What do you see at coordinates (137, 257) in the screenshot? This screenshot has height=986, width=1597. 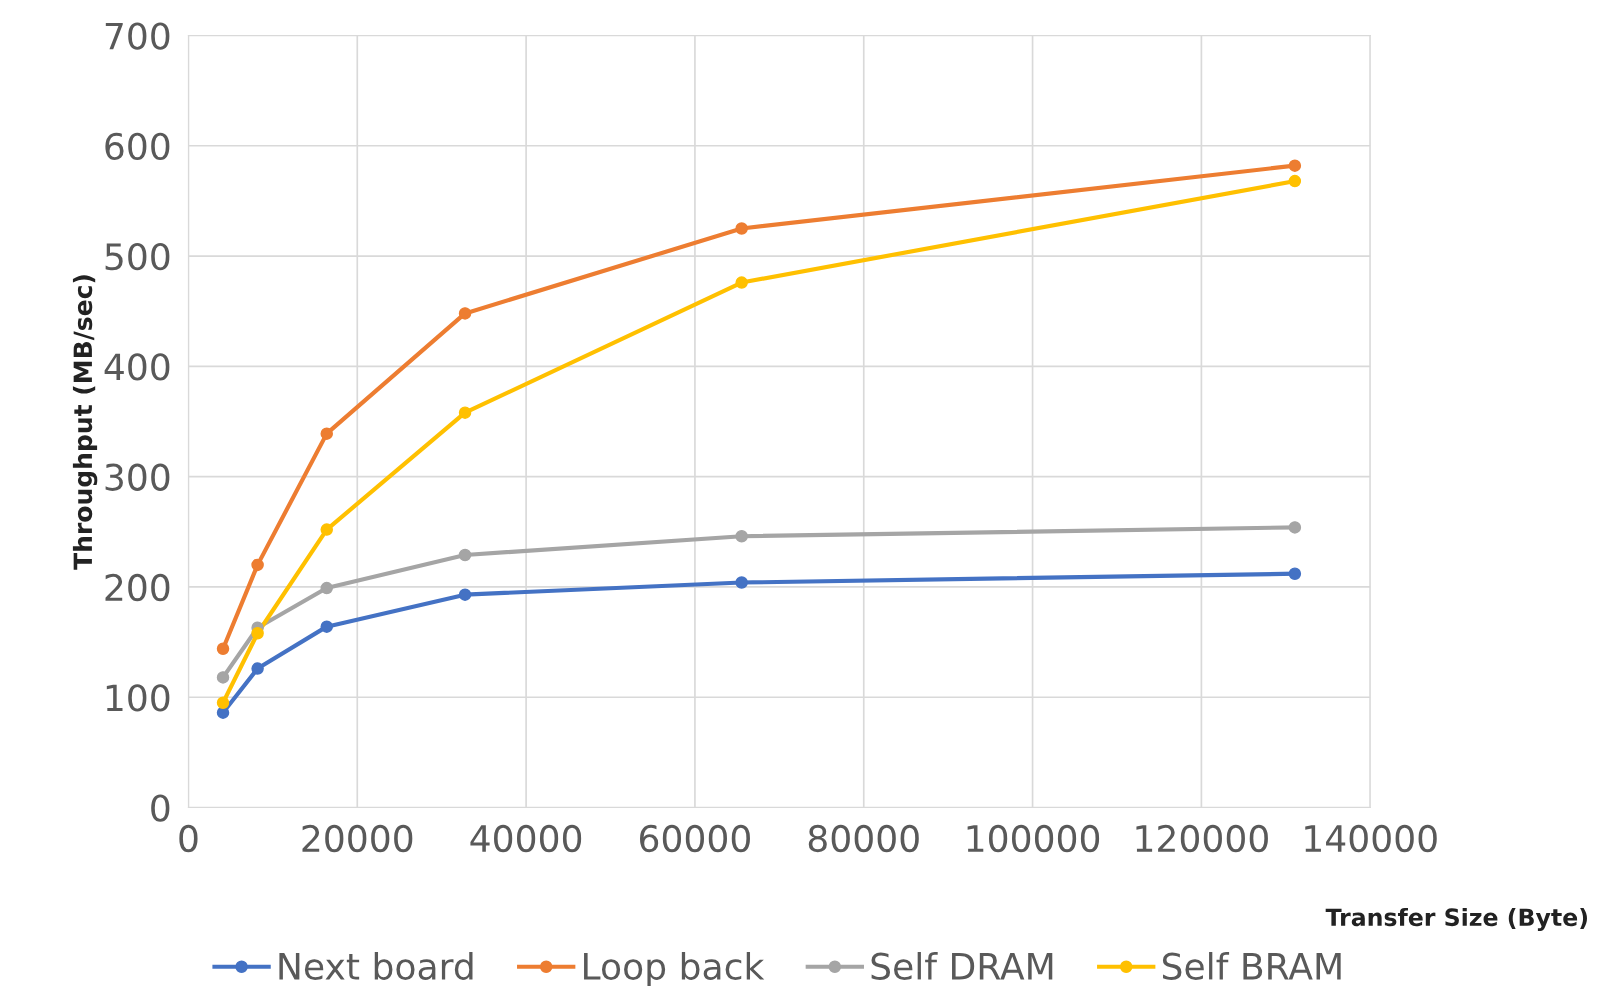 I see `y-tick-label: 500` at bounding box center [137, 257].